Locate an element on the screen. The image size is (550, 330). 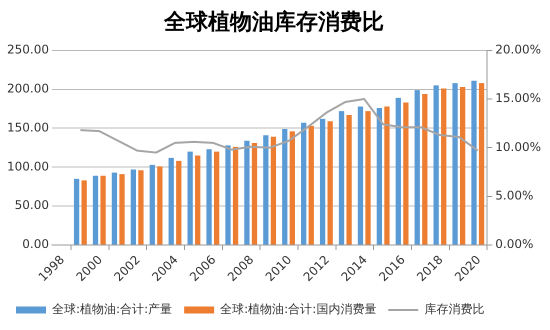
y-tick-label: 50.00 is located at coordinates (31, 205).